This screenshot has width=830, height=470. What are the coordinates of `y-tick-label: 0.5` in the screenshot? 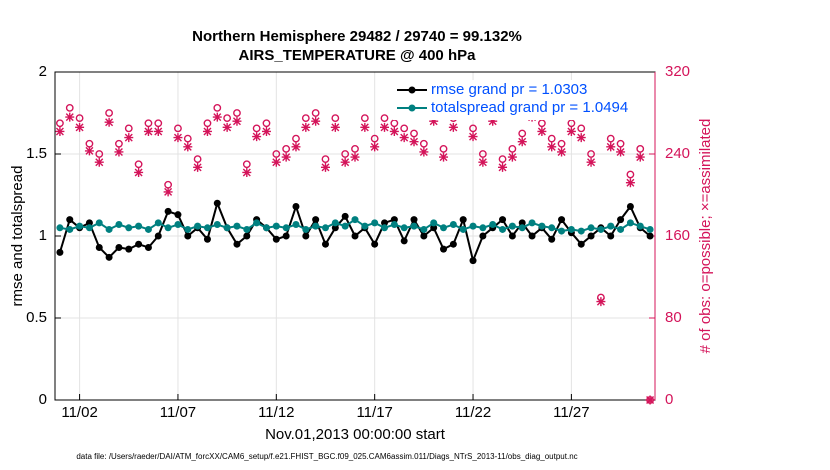 It's located at (36, 317).